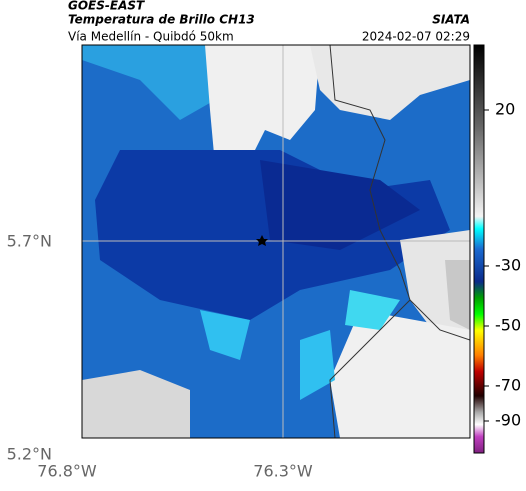 The image size is (526, 491). Describe the element at coordinates (161, 20) in the screenshot. I see `product: Temperatura de Brillo CH13` at that location.